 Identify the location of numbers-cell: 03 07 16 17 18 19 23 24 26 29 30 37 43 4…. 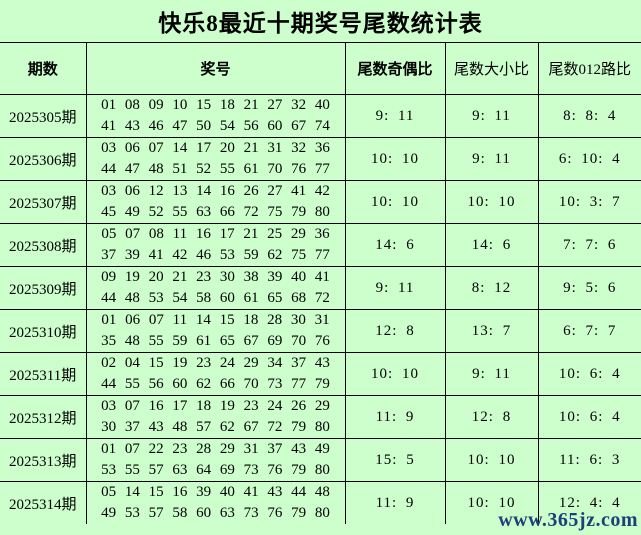
(215, 417).